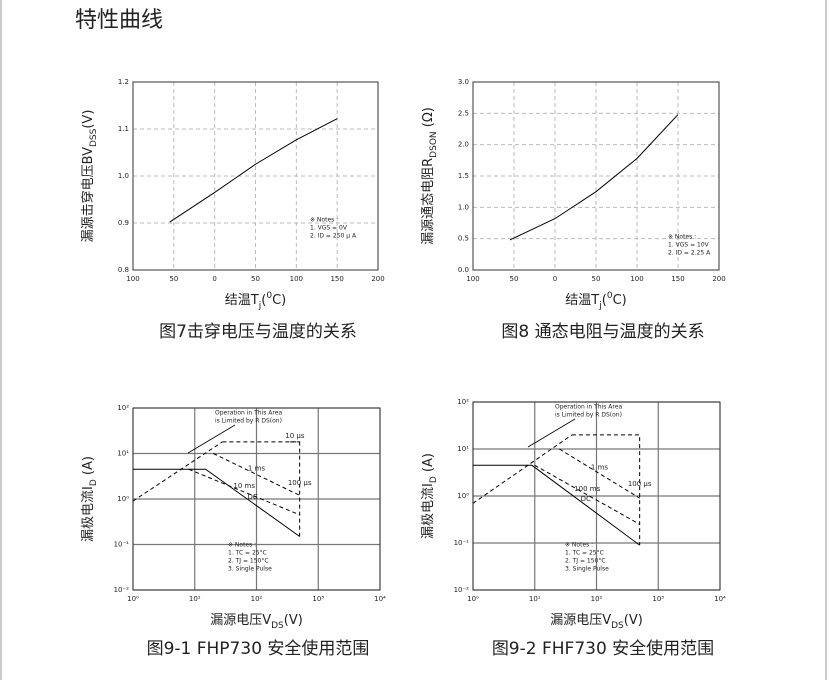 The height and width of the screenshot is (680, 829). Describe the element at coordinates (123, 223) in the screenshot. I see `y-tick-label: 0.9` at that location.